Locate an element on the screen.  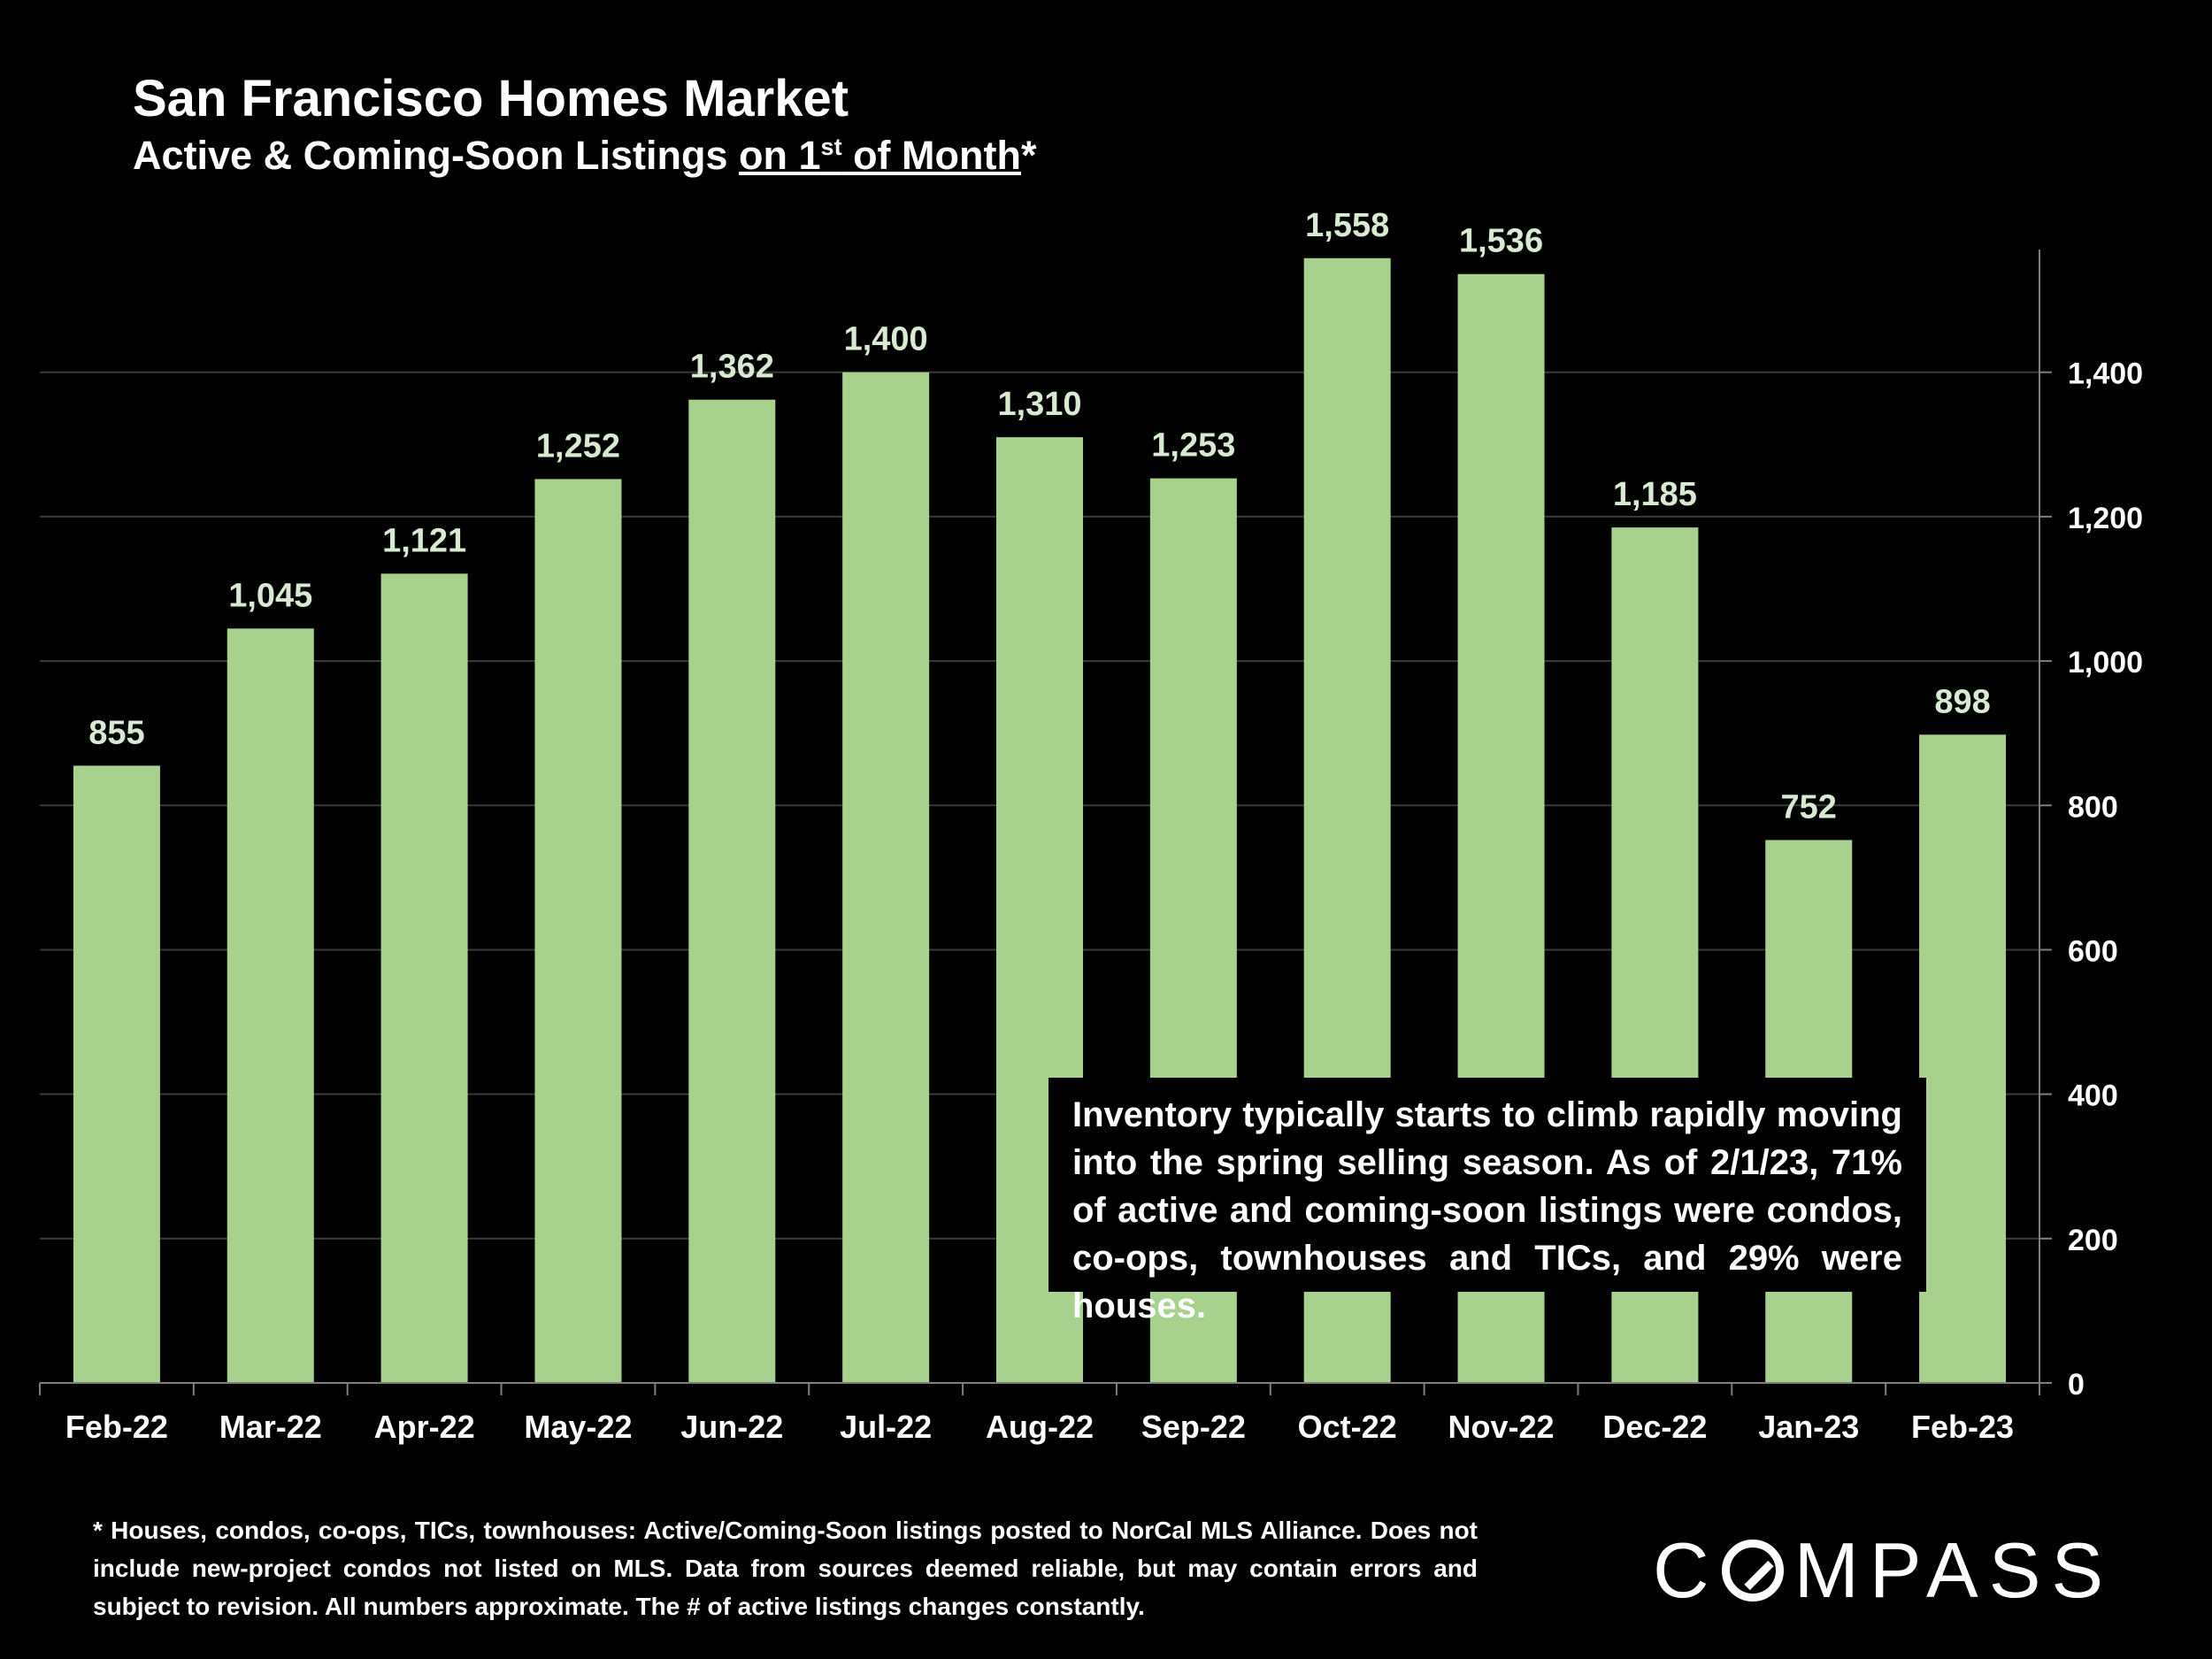
subtitle-superscript: st is located at coordinates (831, 147).